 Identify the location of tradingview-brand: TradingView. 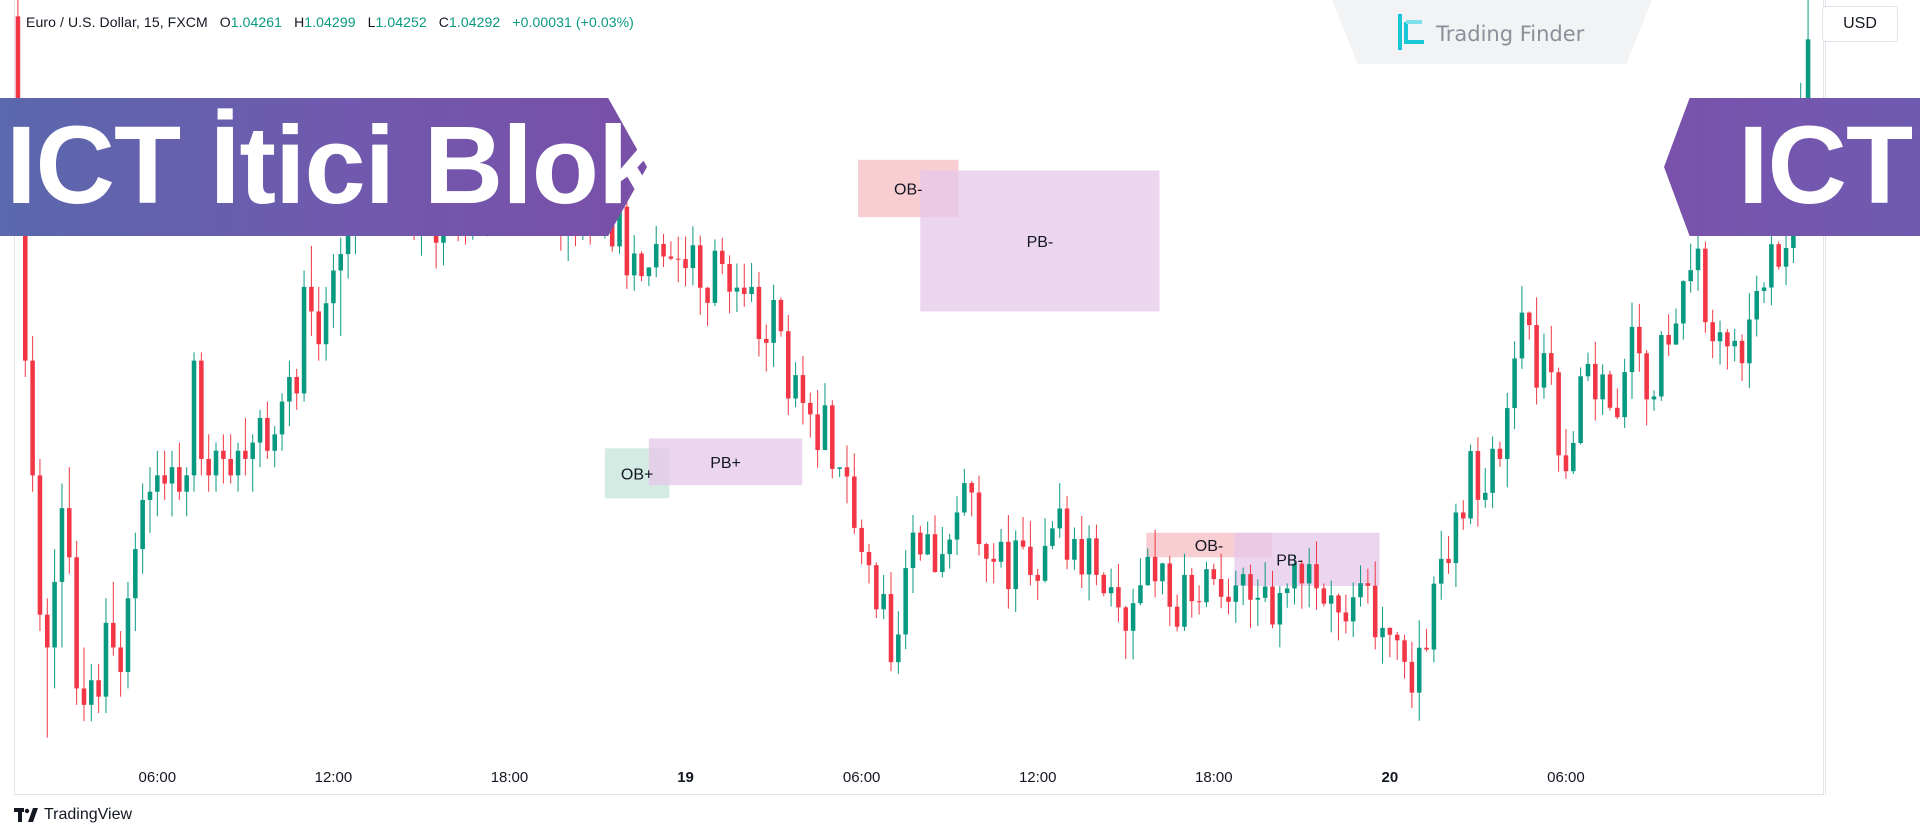
(73, 815).